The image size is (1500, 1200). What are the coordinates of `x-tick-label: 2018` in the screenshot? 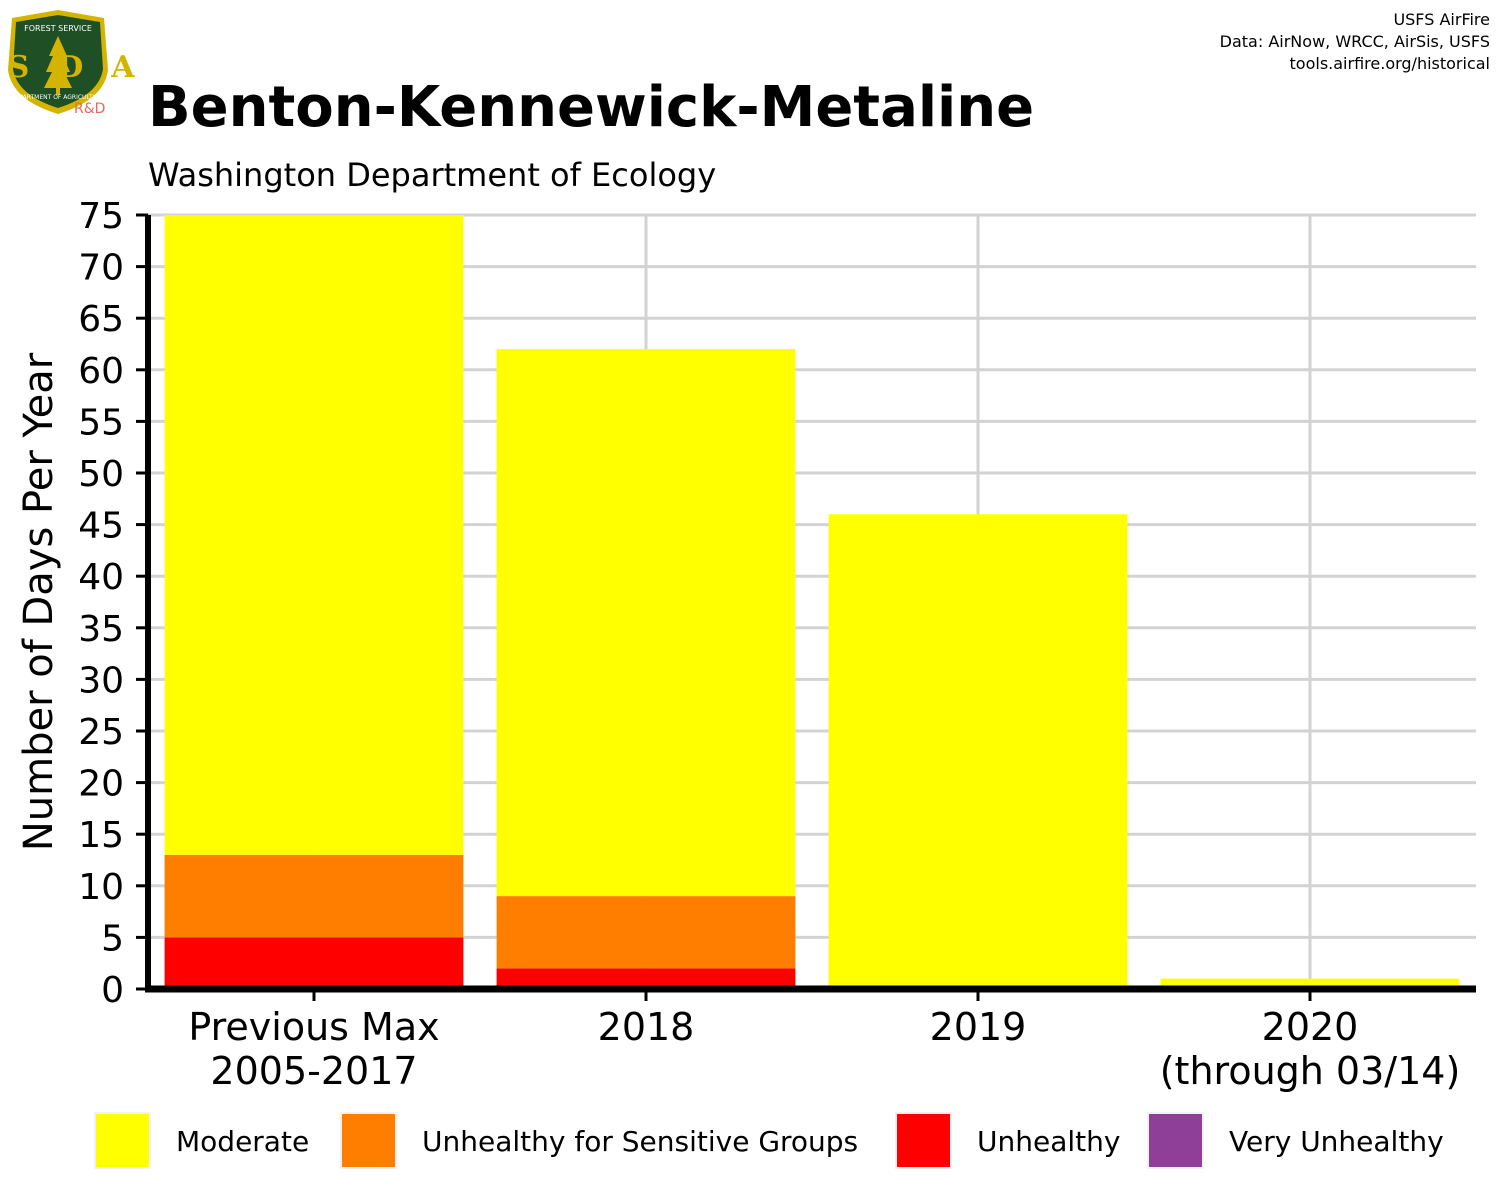 It's located at (646, 1027).